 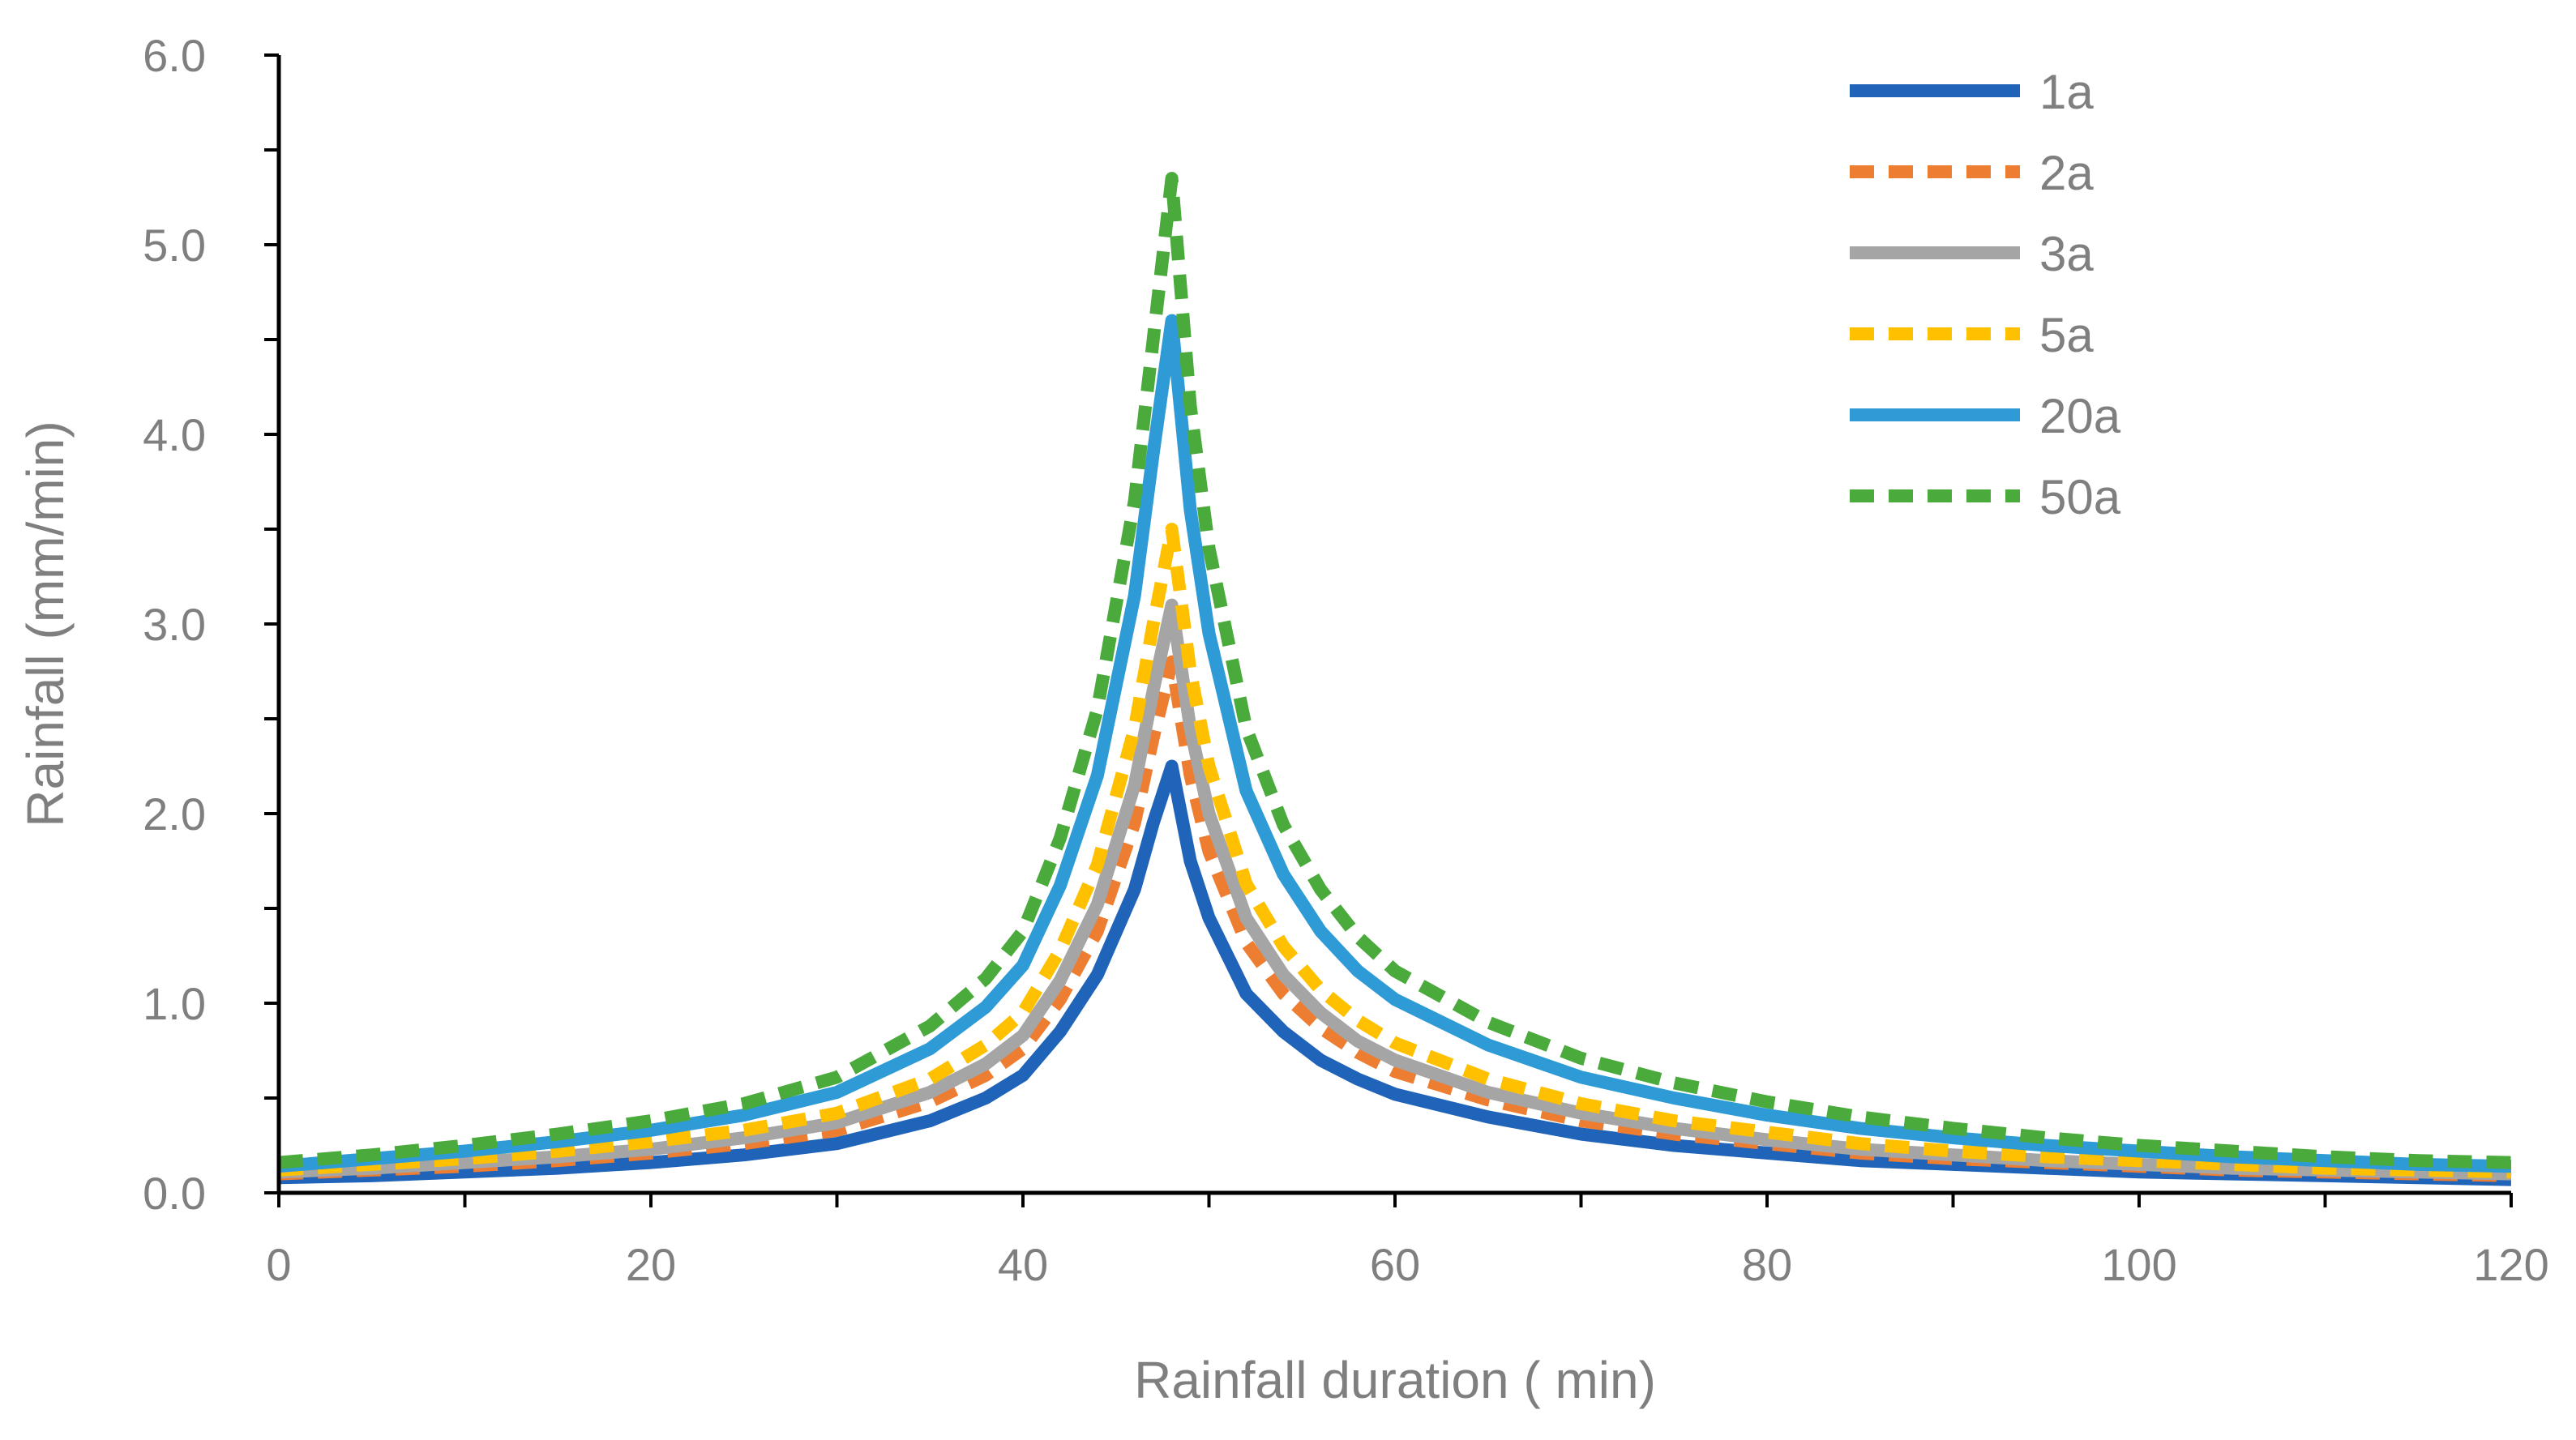 What do you see at coordinates (651, 1264) in the screenshot?
I see `x-tick-label: 20` at bounding box center [651, 1264].